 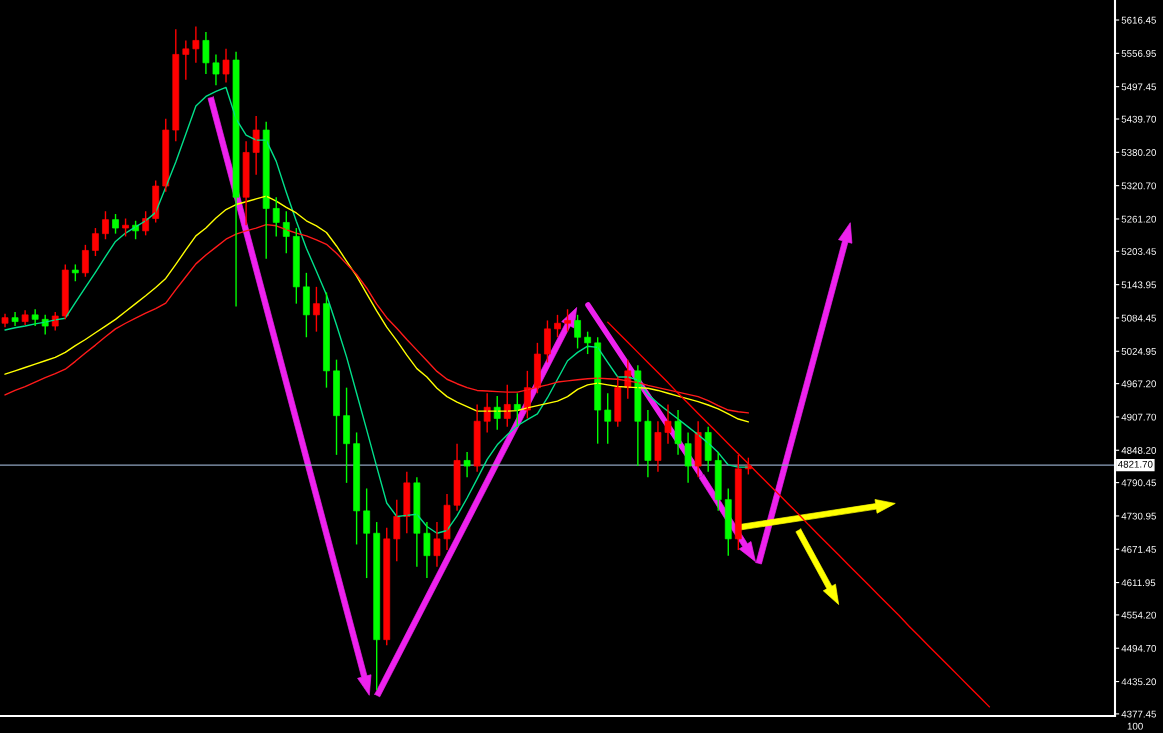 I want to click on y-tick-label: 4377.45, so click(x=1138, y=714).